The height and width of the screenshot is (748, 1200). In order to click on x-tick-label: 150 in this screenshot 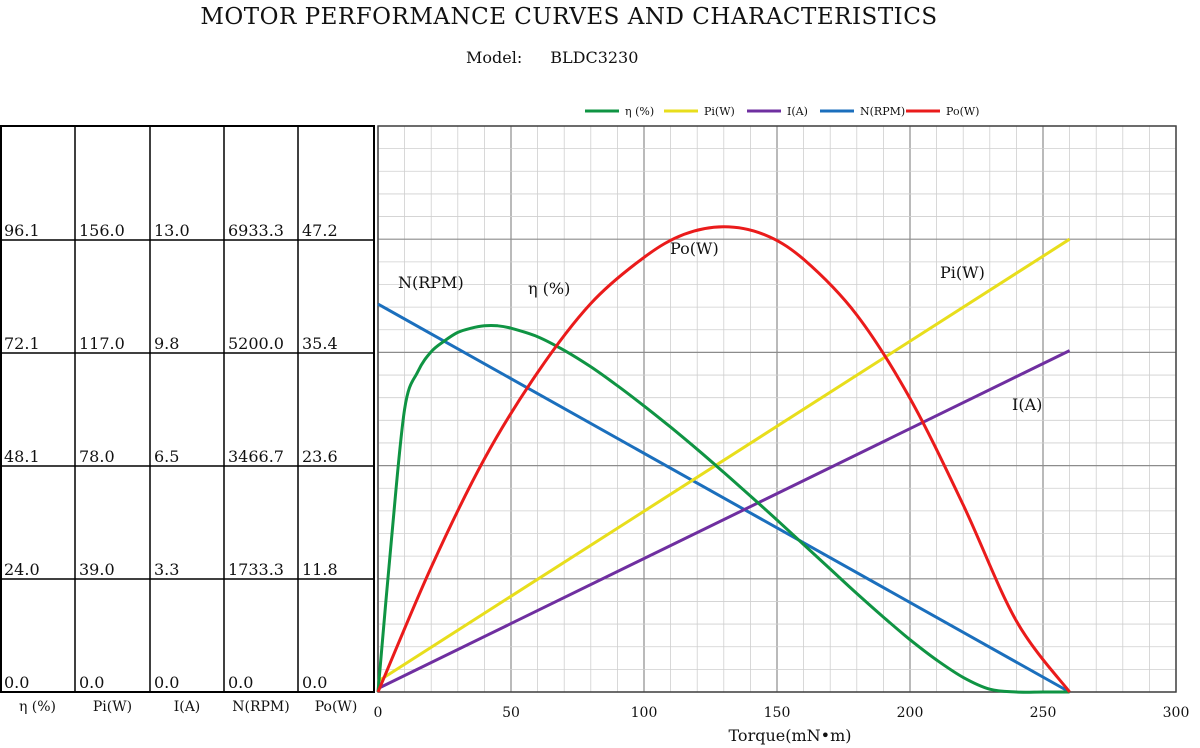, I will do `click(777, 713)`.